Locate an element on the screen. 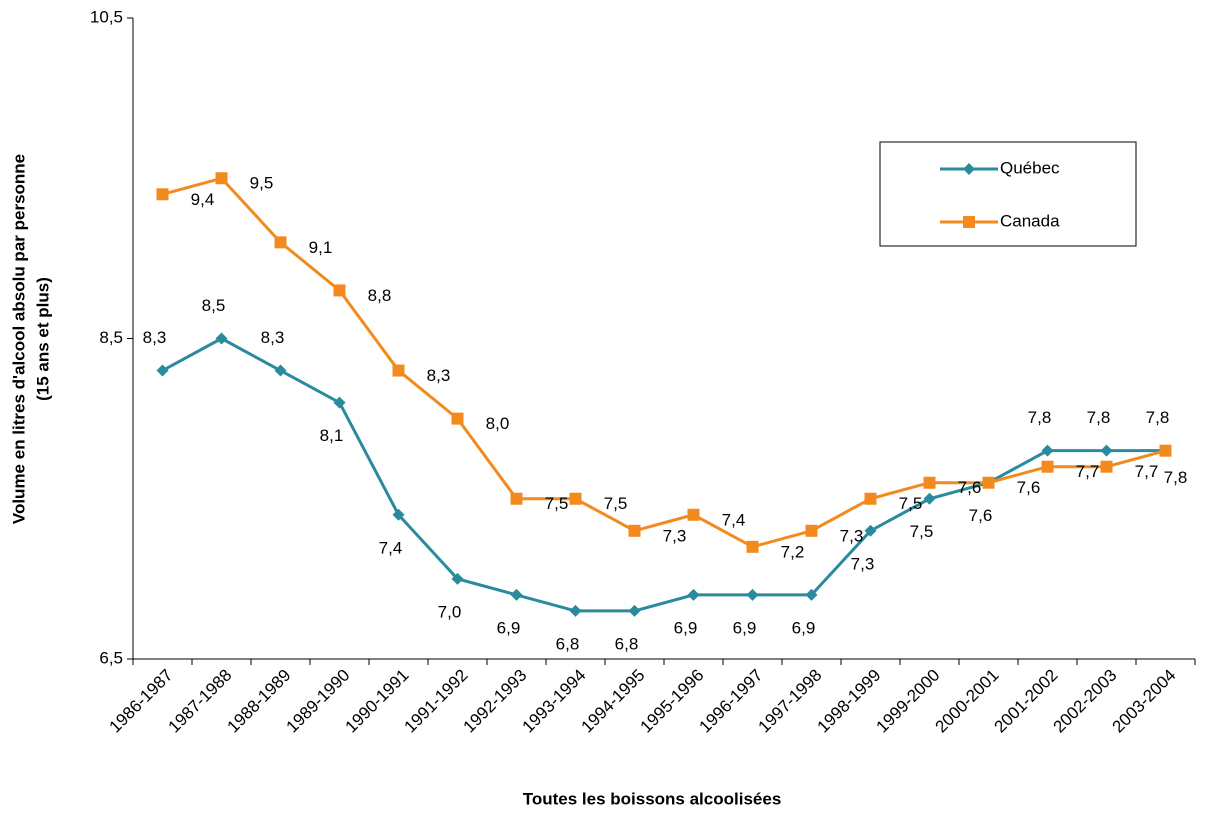 This screenshot has width=1208, height=814. y-tick-label: 8,5 is located at coordinates (111, 337).